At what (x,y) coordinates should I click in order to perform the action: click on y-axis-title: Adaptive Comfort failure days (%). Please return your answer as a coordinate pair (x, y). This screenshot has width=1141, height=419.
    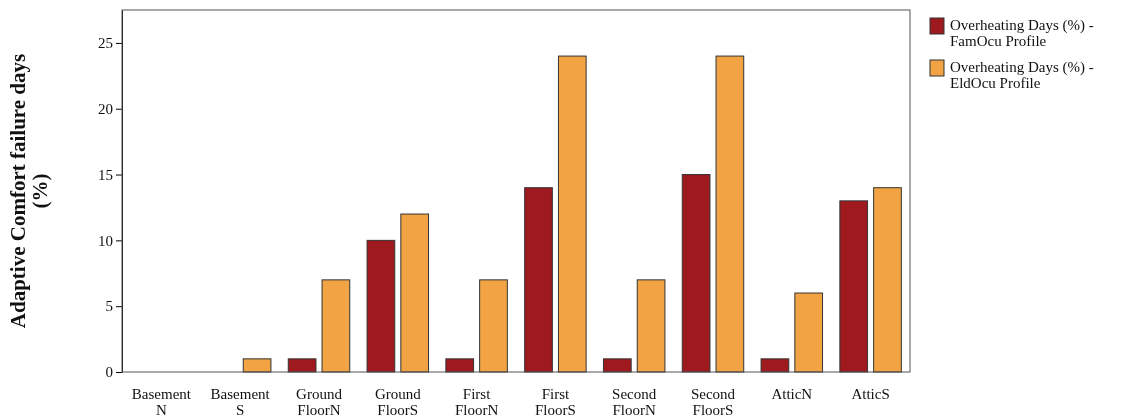
    Looking at the image, I should click on (29, 191).